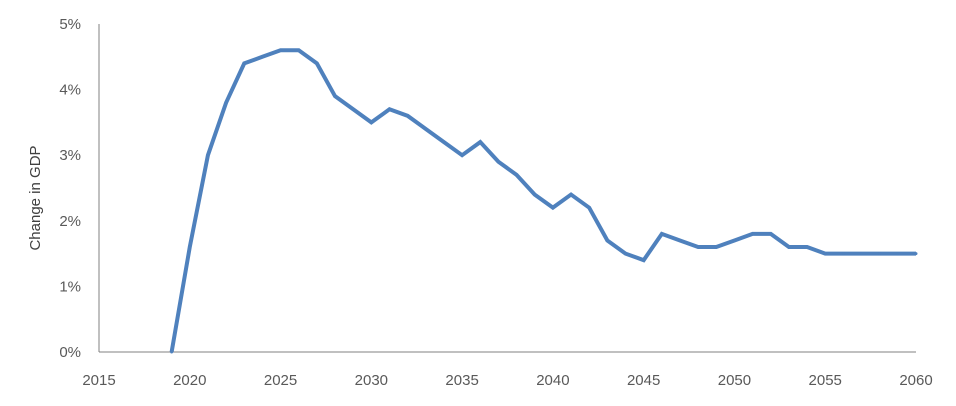  What do you see at coordinates (643, 380) in the screenshot?
I see `x-tick-label: 2045` at bounding box center [643, 380].